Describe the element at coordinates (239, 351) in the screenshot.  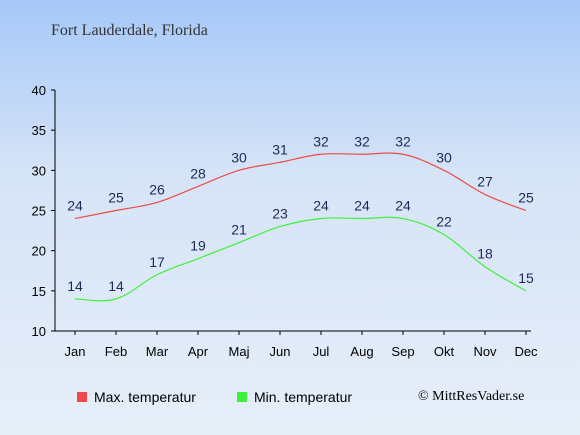
I see `x-tick-label: Maj` at that location.